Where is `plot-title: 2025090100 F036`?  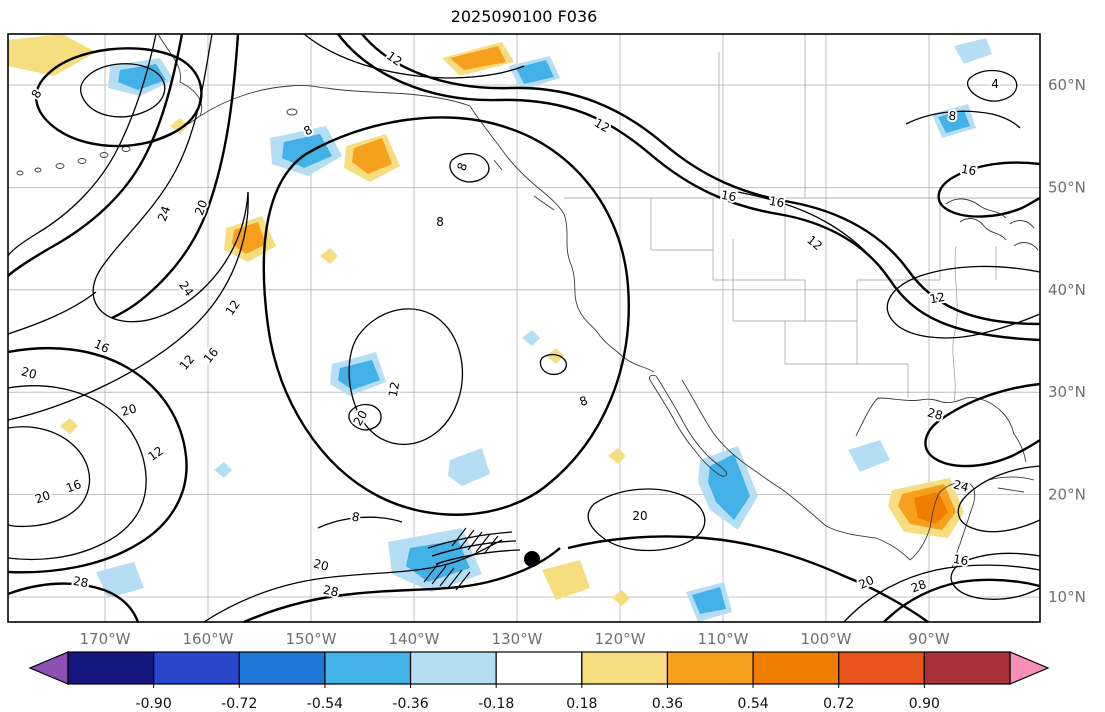
plot-title: 2025090100 F036 is located at coordinates (524, 16).